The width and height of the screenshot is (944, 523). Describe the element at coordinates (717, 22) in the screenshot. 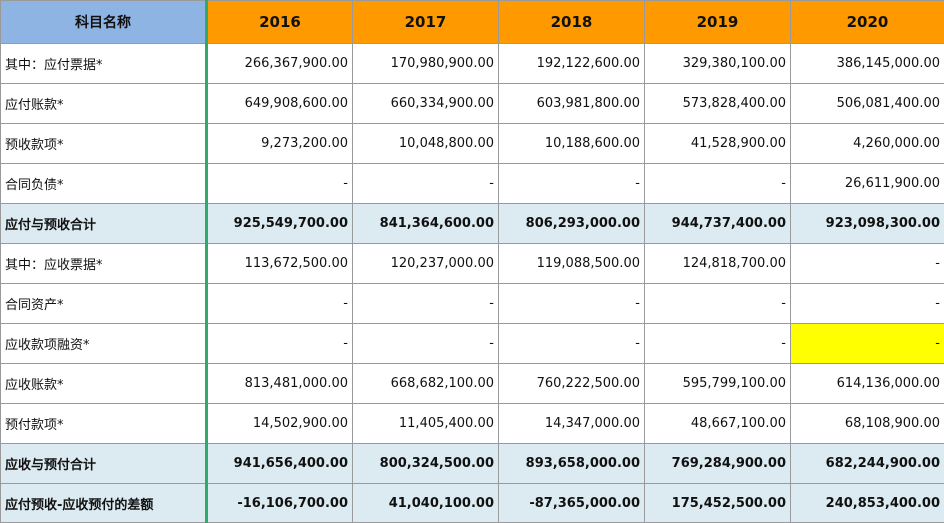

I see `header-year-2019: 2019` at that location.